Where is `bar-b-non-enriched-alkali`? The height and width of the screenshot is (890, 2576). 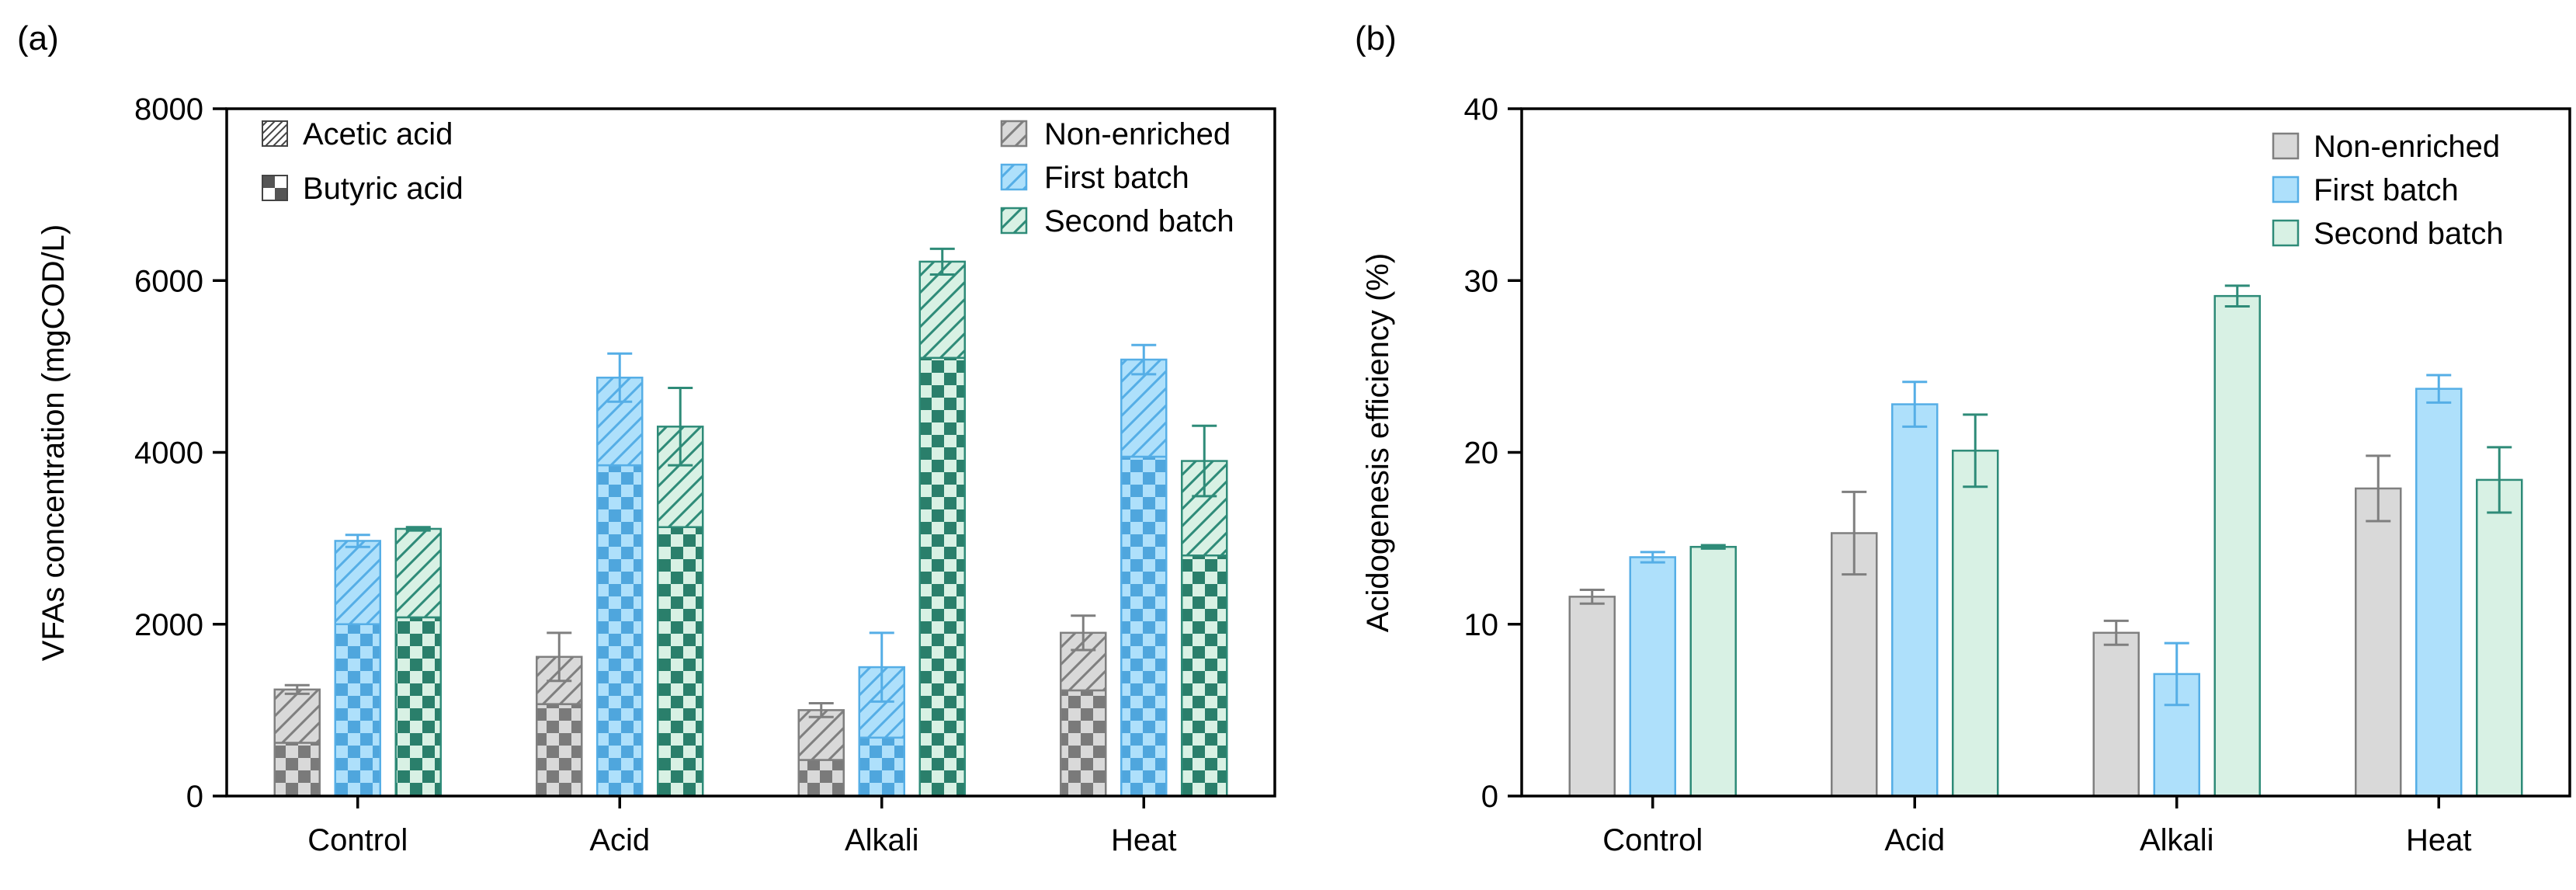
bar-b-non-enriched-alkali is located at coordinates (2116, 714).